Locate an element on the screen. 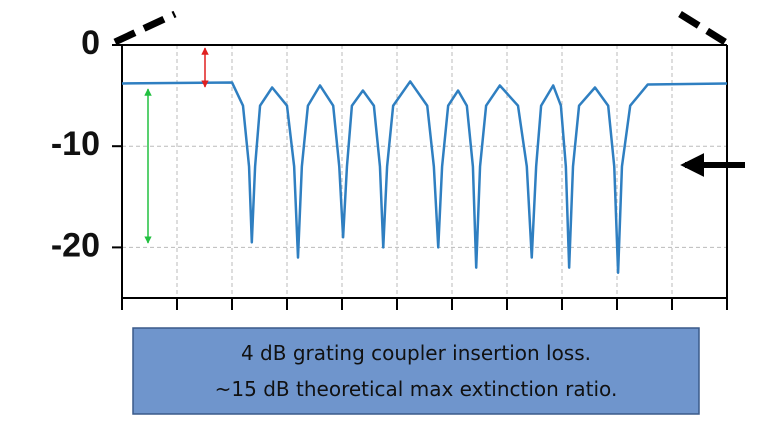 This screenshot has width=757, height=422. y-tick-label: -10 is located at coordinates (75, 144).